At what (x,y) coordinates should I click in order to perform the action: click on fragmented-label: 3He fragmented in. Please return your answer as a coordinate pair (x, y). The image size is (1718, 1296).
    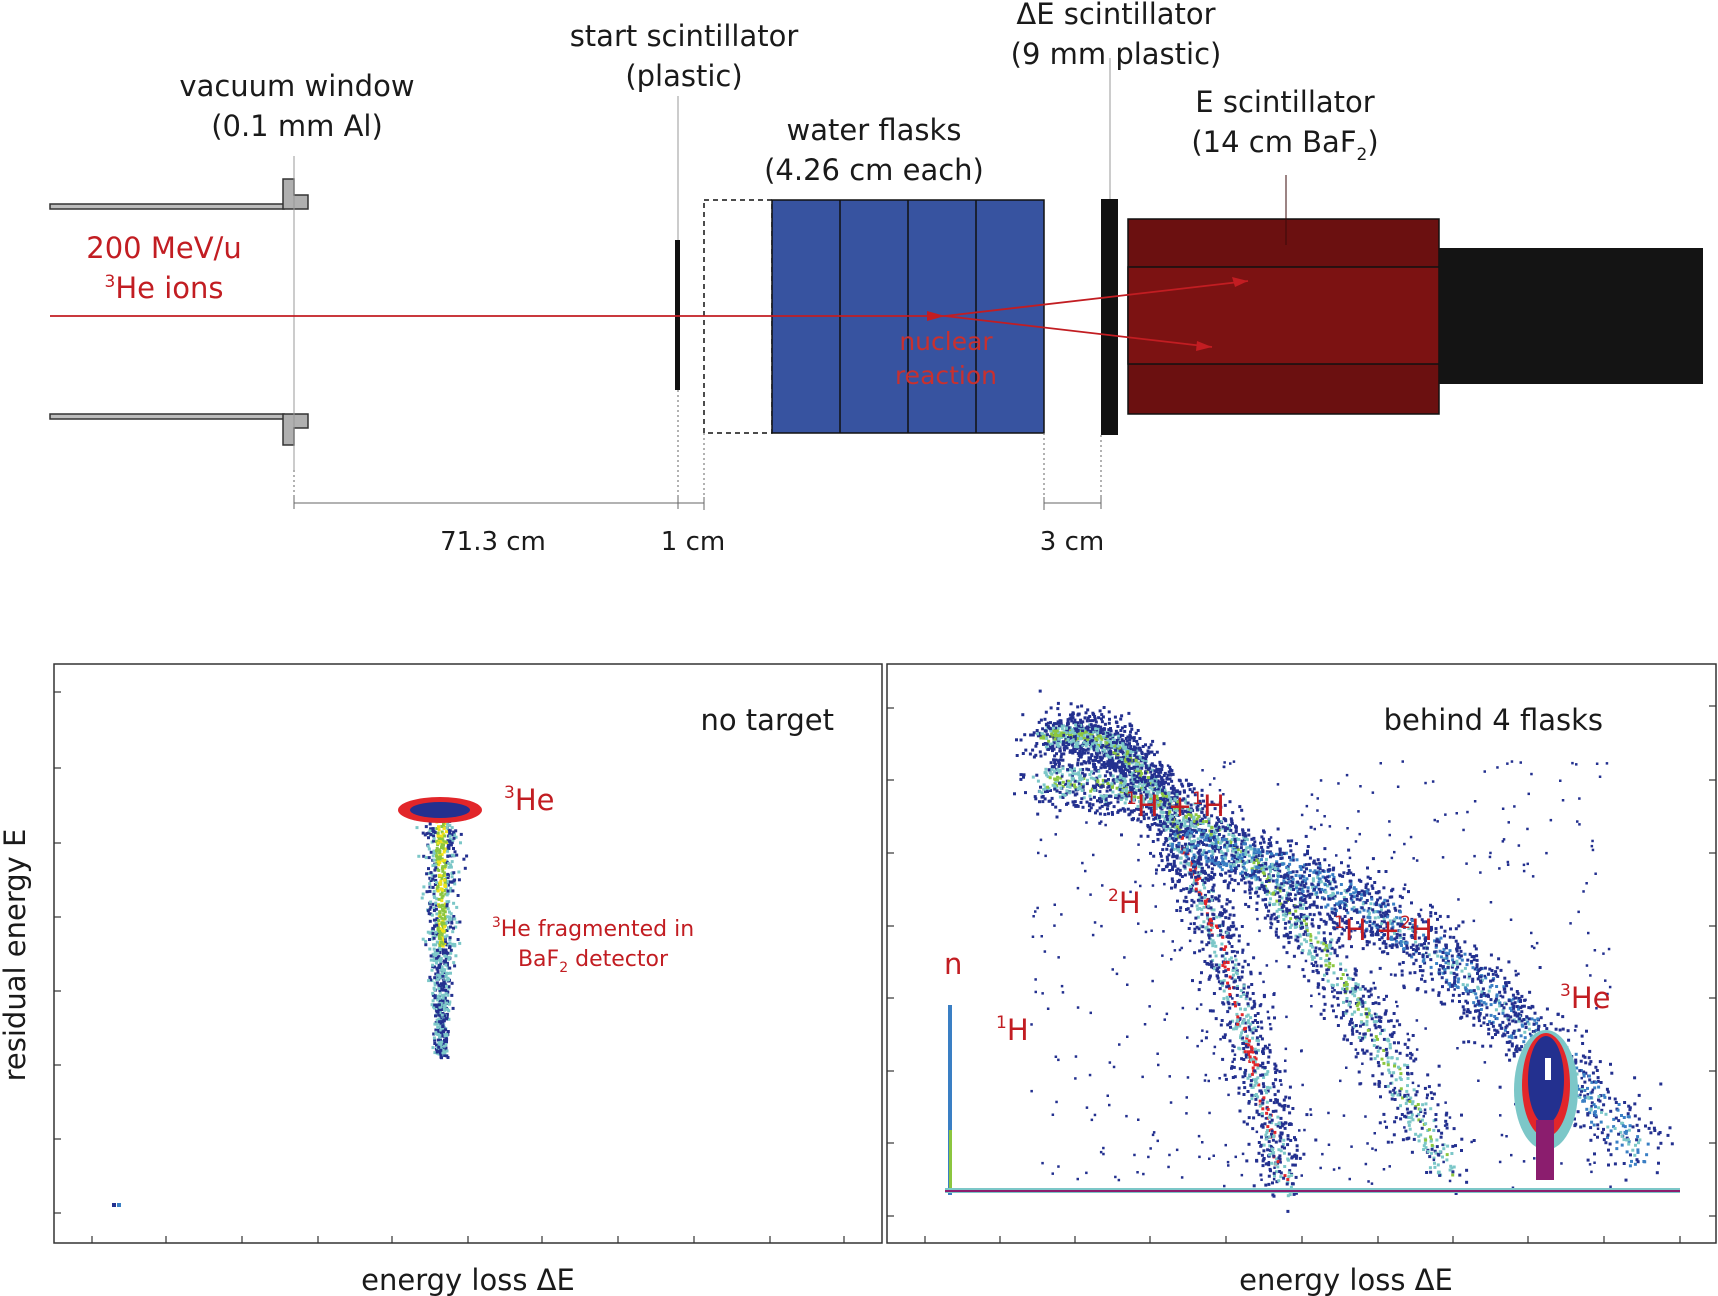
    Looking at the image, I should click on (593, 928).